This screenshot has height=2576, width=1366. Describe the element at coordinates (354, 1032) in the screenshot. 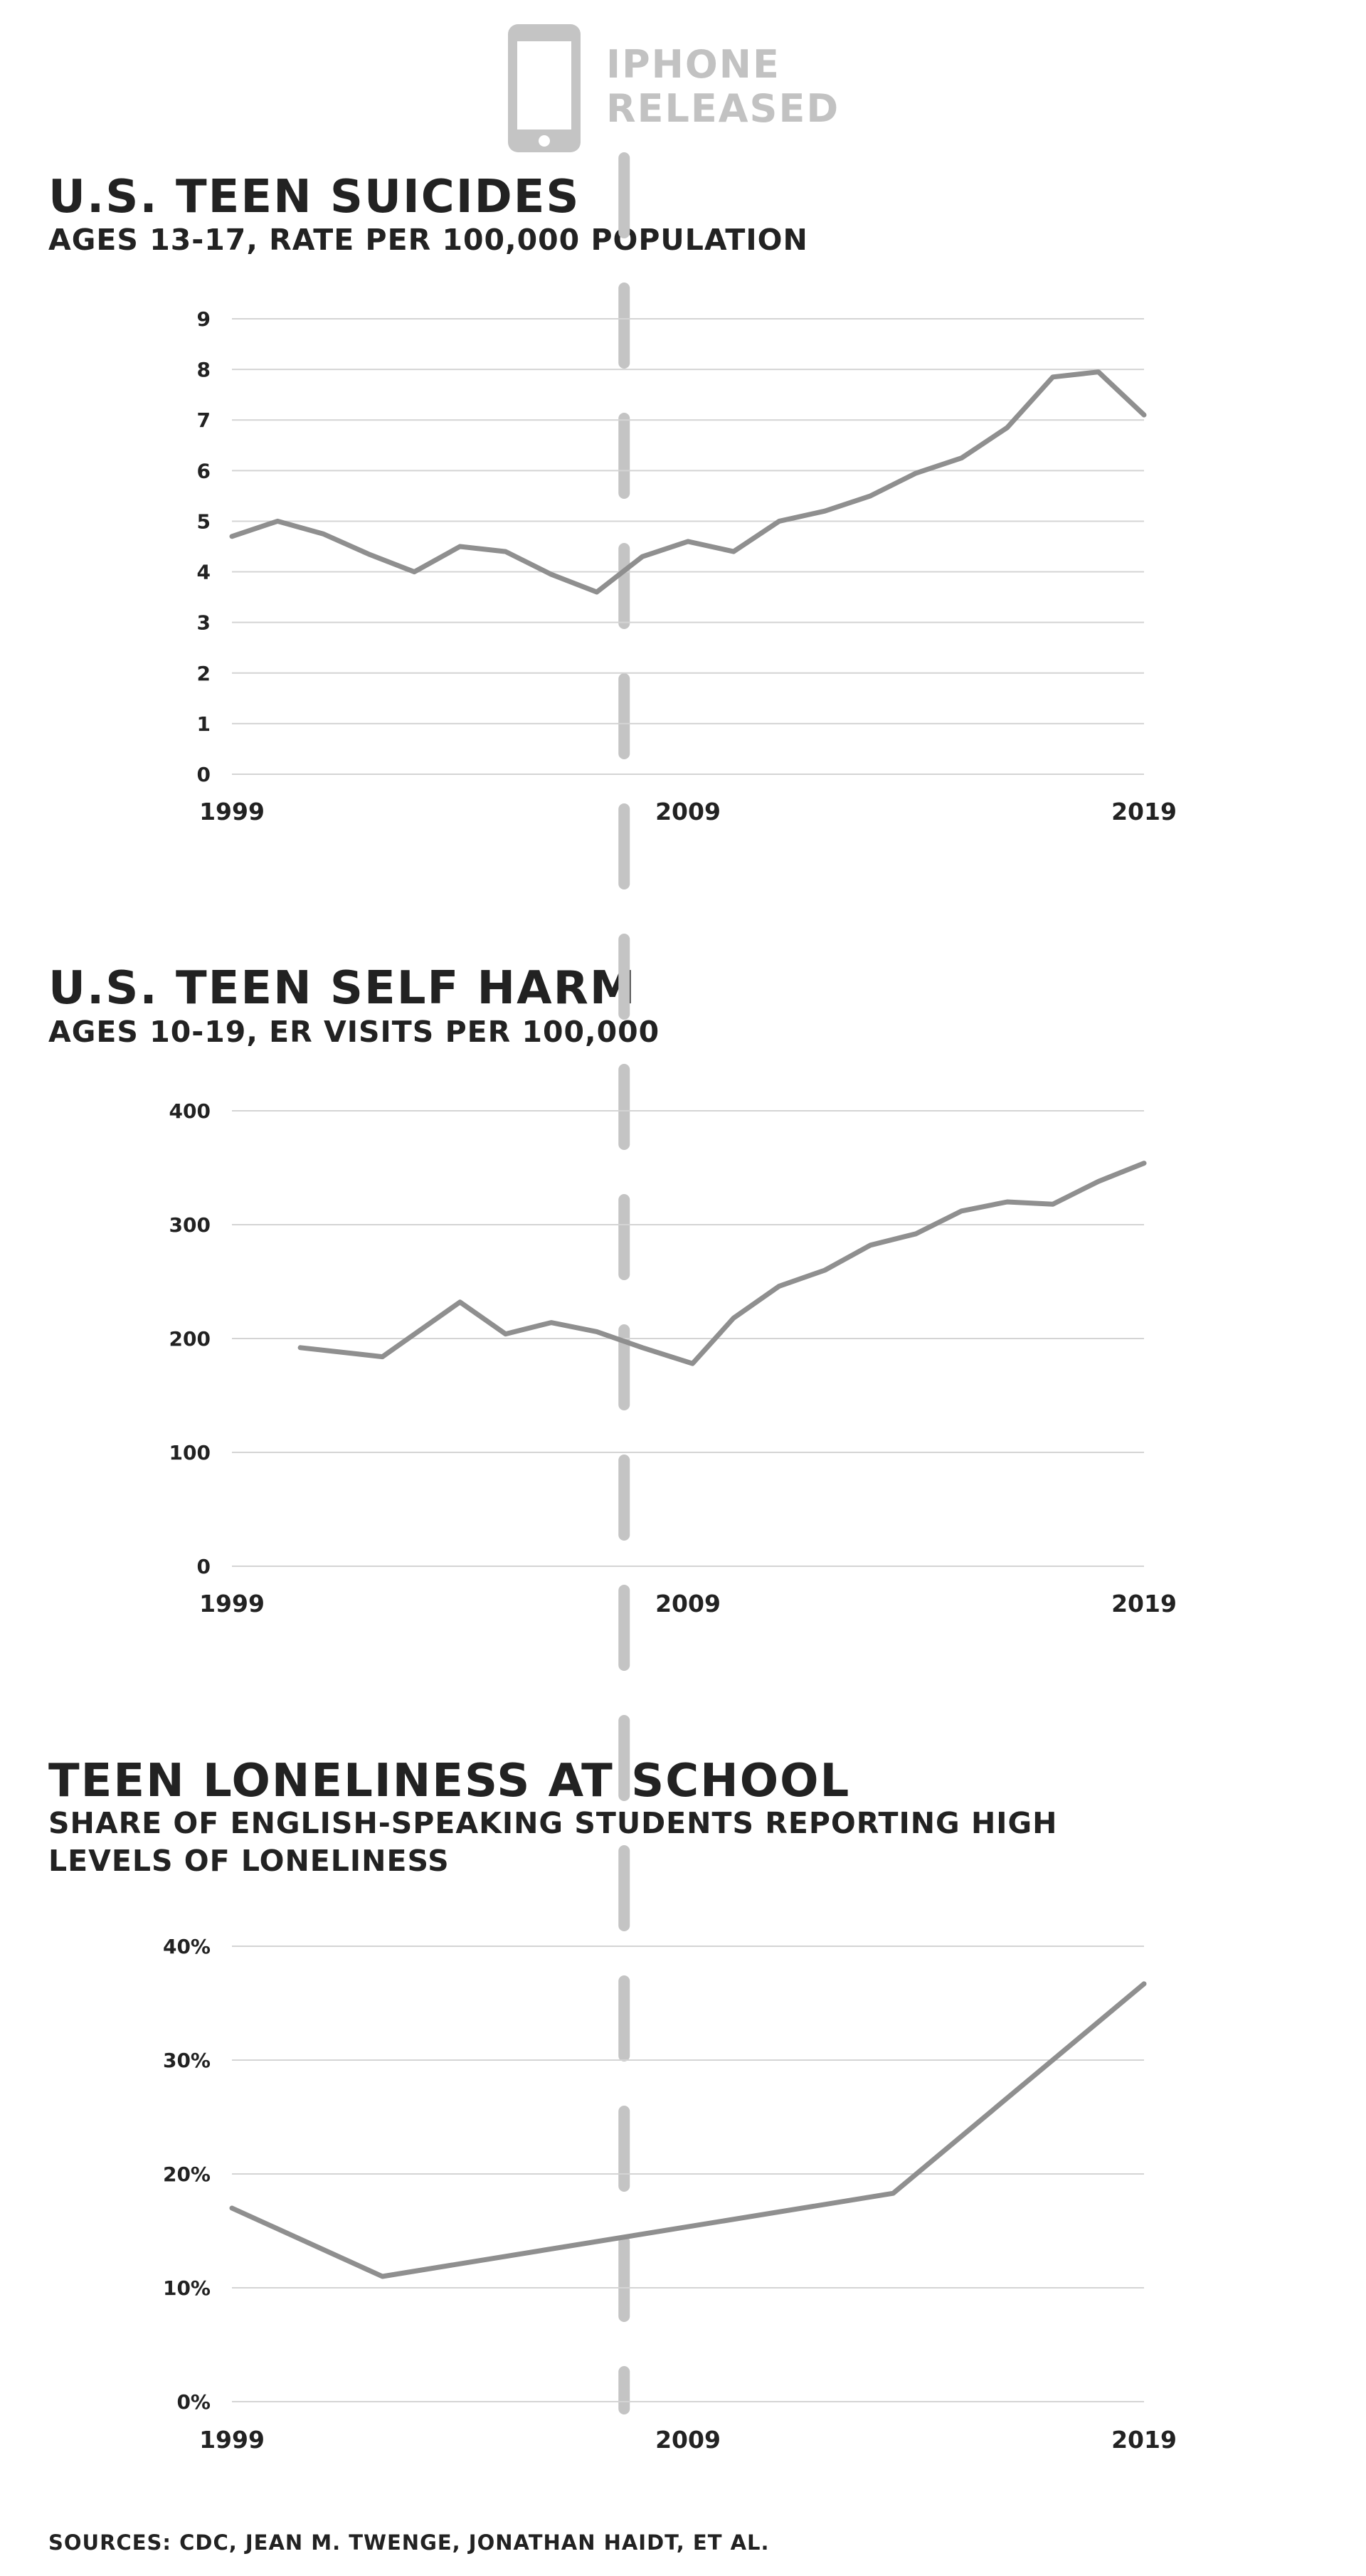

I see `chart-2-subtitle: AGES 10-19, ER VISITS PER 100,000` at that location.